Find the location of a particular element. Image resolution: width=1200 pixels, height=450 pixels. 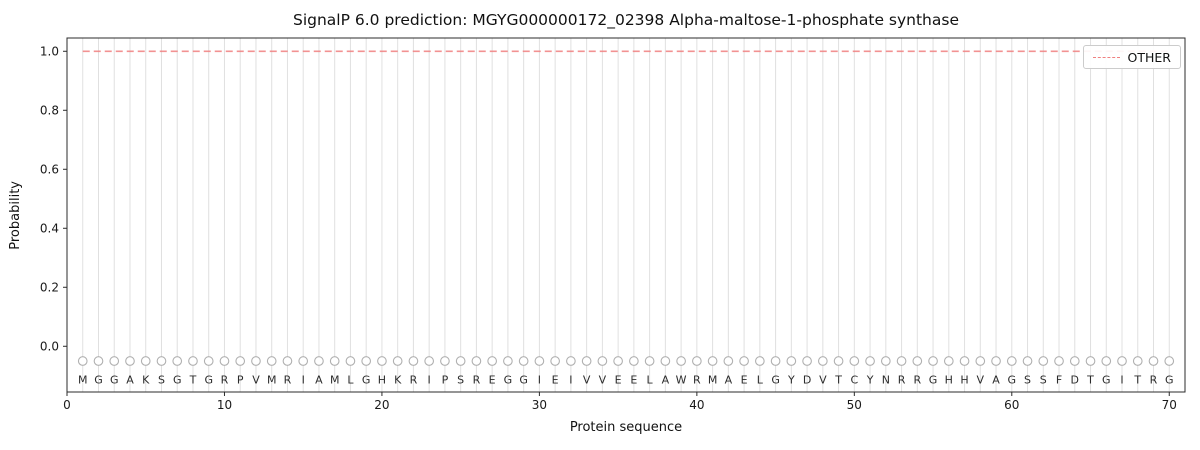

legend-label: OTHER is located at coordinates (1149, 57).